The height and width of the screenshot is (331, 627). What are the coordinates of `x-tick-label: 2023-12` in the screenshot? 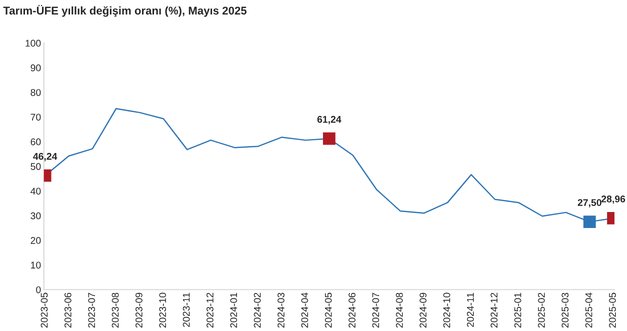 It's located at (210, 310).